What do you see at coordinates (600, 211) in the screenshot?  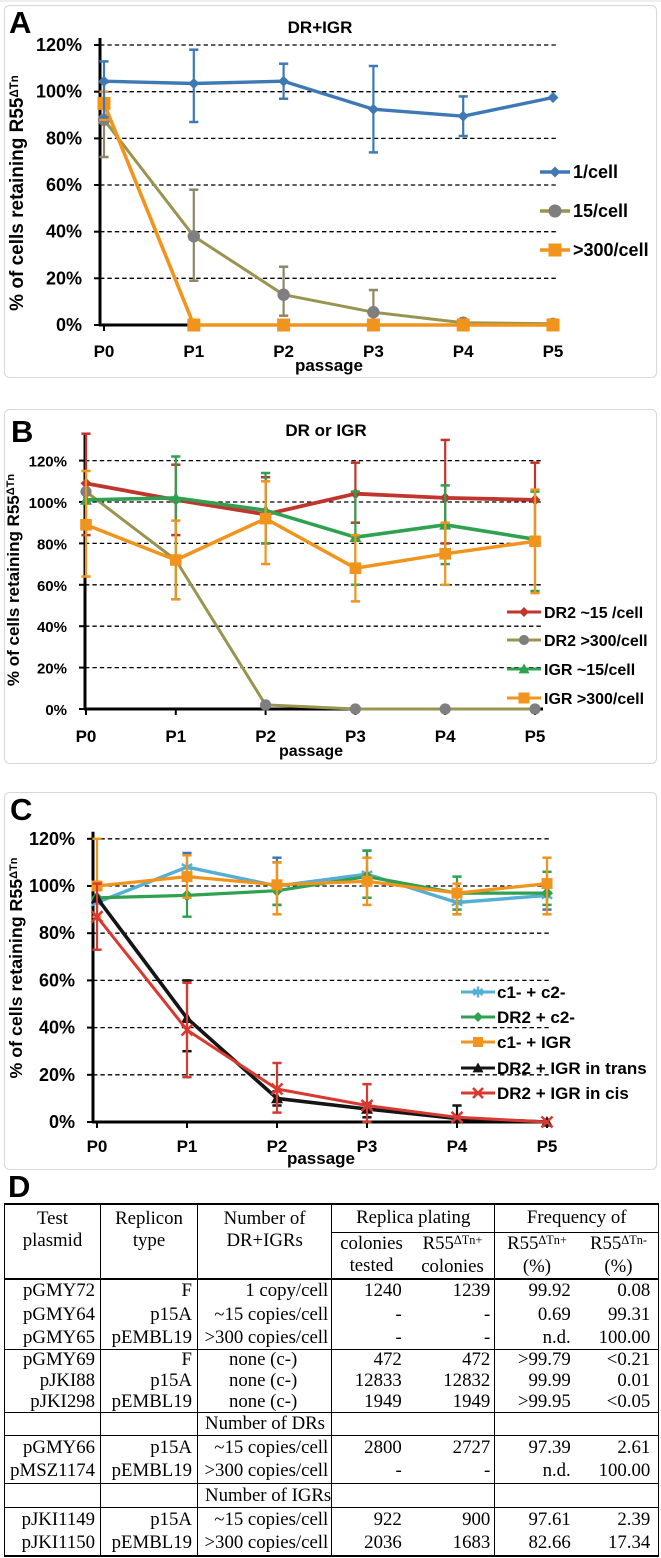 I see `svg-text: 15/cell` at bounding box center [600, 211].